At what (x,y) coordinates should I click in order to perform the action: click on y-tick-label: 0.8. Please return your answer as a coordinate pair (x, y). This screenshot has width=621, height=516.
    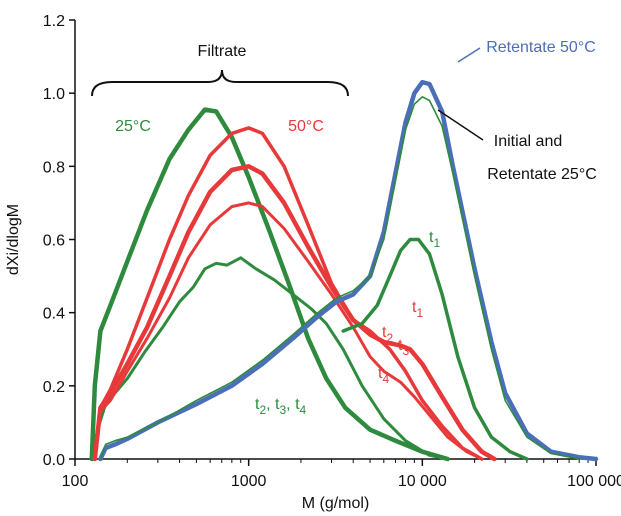
    Looking at the image, I should click on (54, 167).